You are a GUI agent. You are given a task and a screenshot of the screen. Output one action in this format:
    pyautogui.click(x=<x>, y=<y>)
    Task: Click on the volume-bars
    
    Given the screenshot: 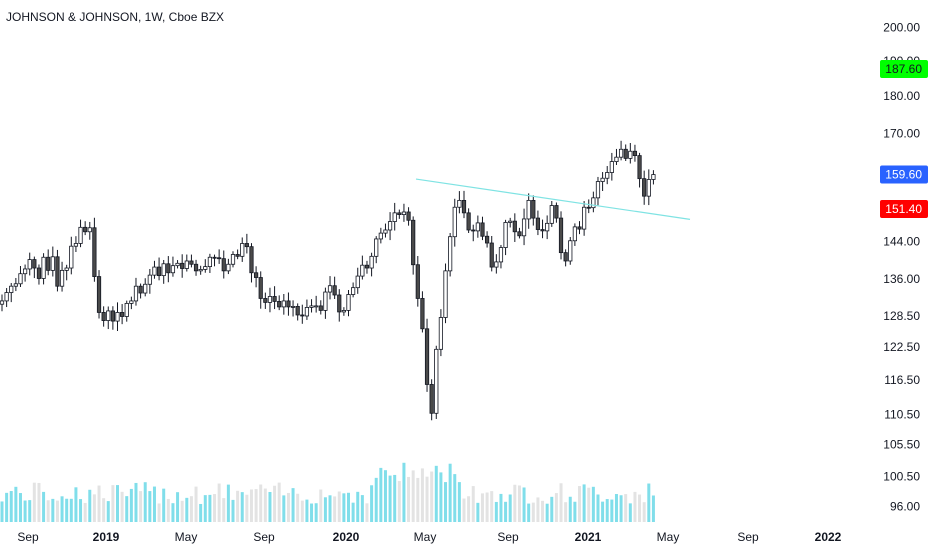 What is the action you would take?
    pyautogui.click(x=327, y=492)
    